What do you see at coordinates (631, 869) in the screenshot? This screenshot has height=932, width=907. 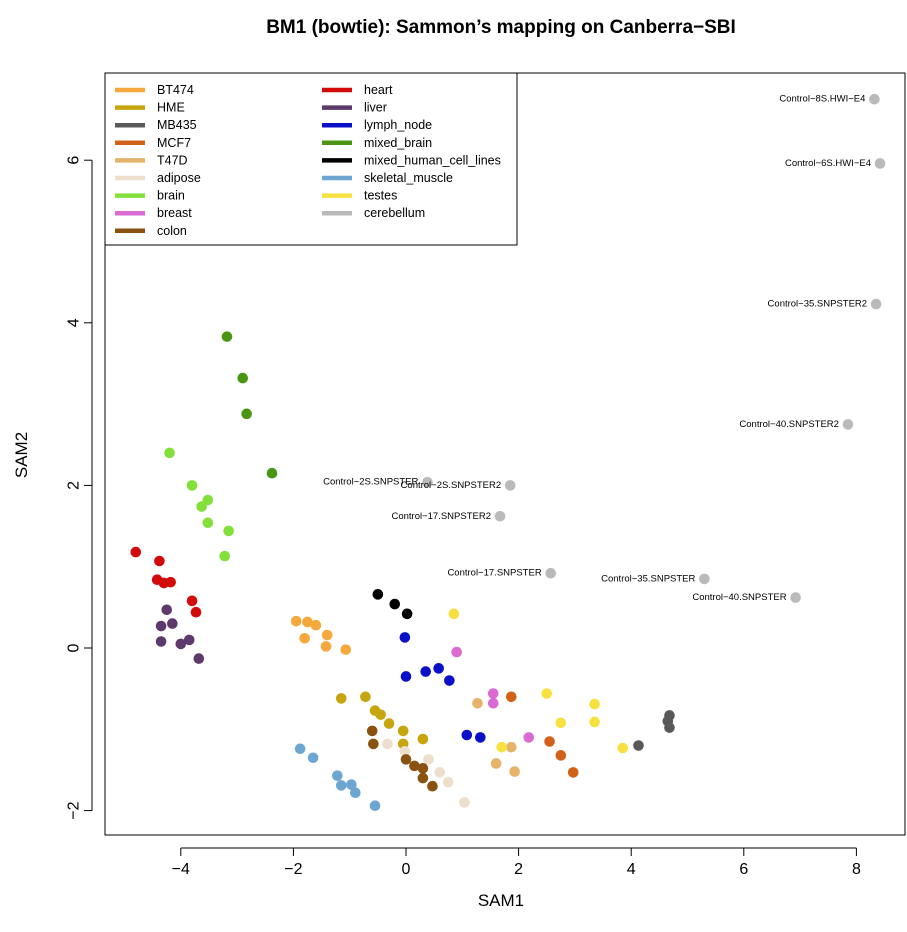 I see `x-tick-label: 4` at bounding box center [631, 869].